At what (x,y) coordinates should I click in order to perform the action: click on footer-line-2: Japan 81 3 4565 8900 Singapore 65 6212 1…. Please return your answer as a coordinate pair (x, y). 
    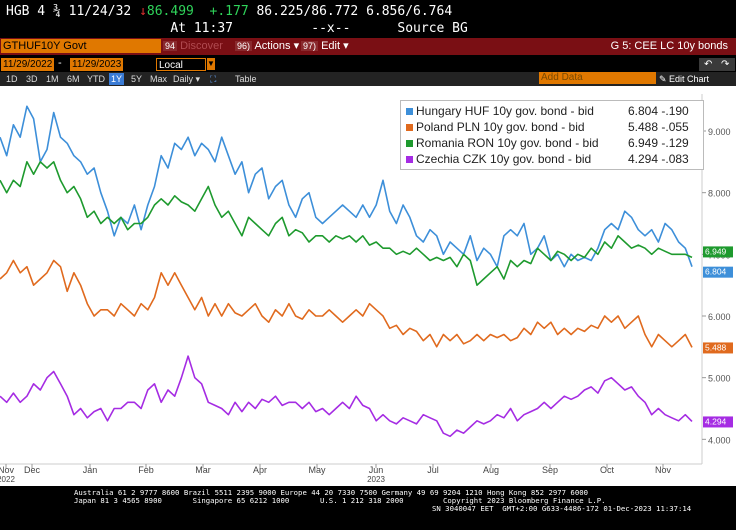
    Looking at the image, I should click on (340, 500).